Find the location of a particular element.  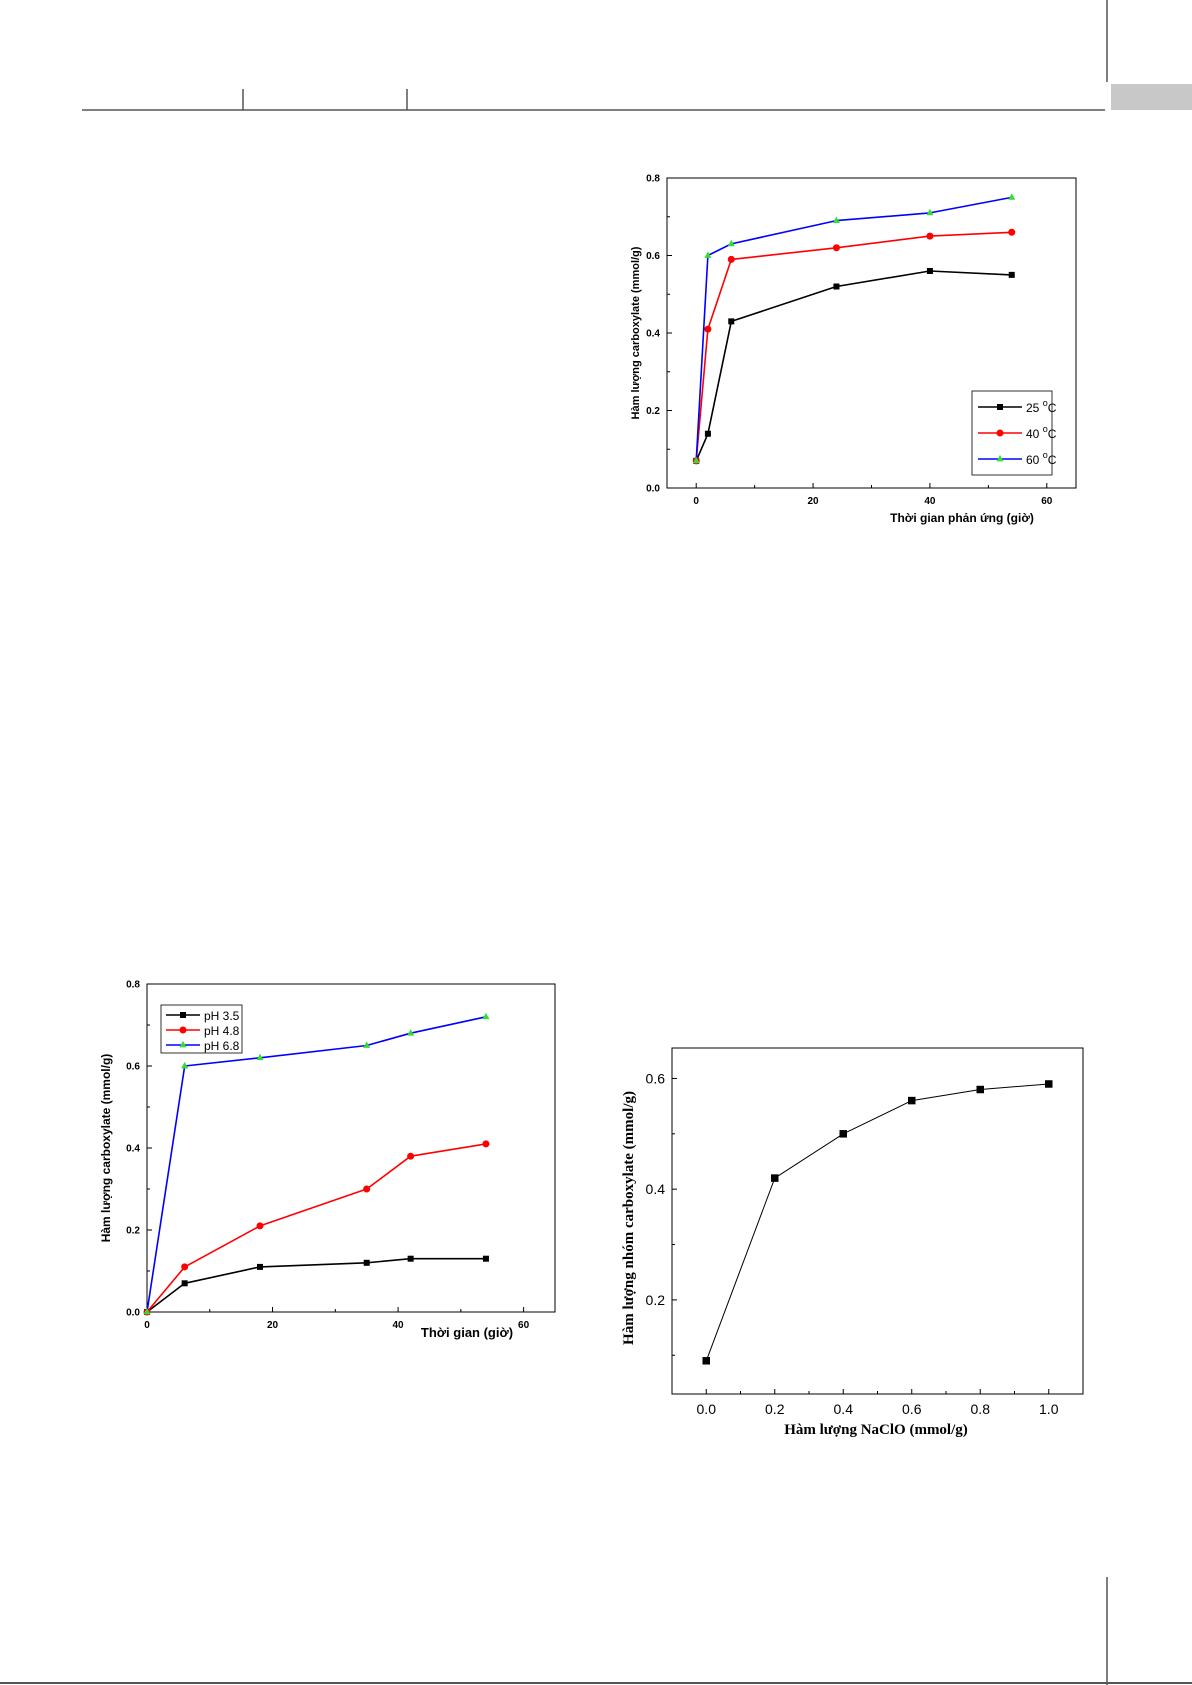

x-axis-label: Hàm lượng NaClO (mmol/g) is located at coordinates (876, 1430).